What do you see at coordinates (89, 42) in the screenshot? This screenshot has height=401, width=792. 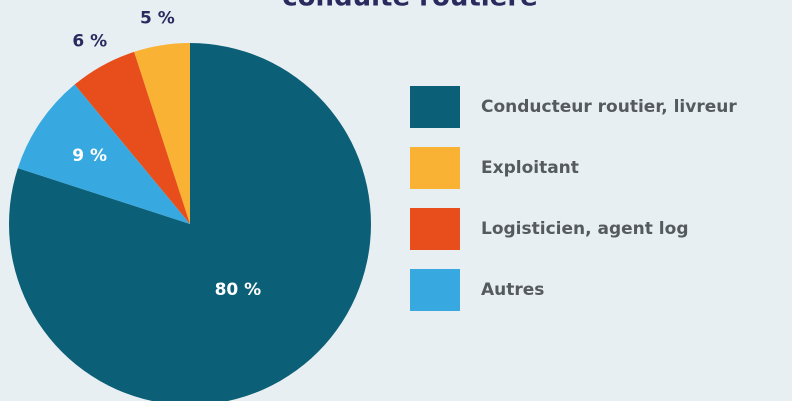 I see `slice-label: 6 %` at bounding box center [89, 42].